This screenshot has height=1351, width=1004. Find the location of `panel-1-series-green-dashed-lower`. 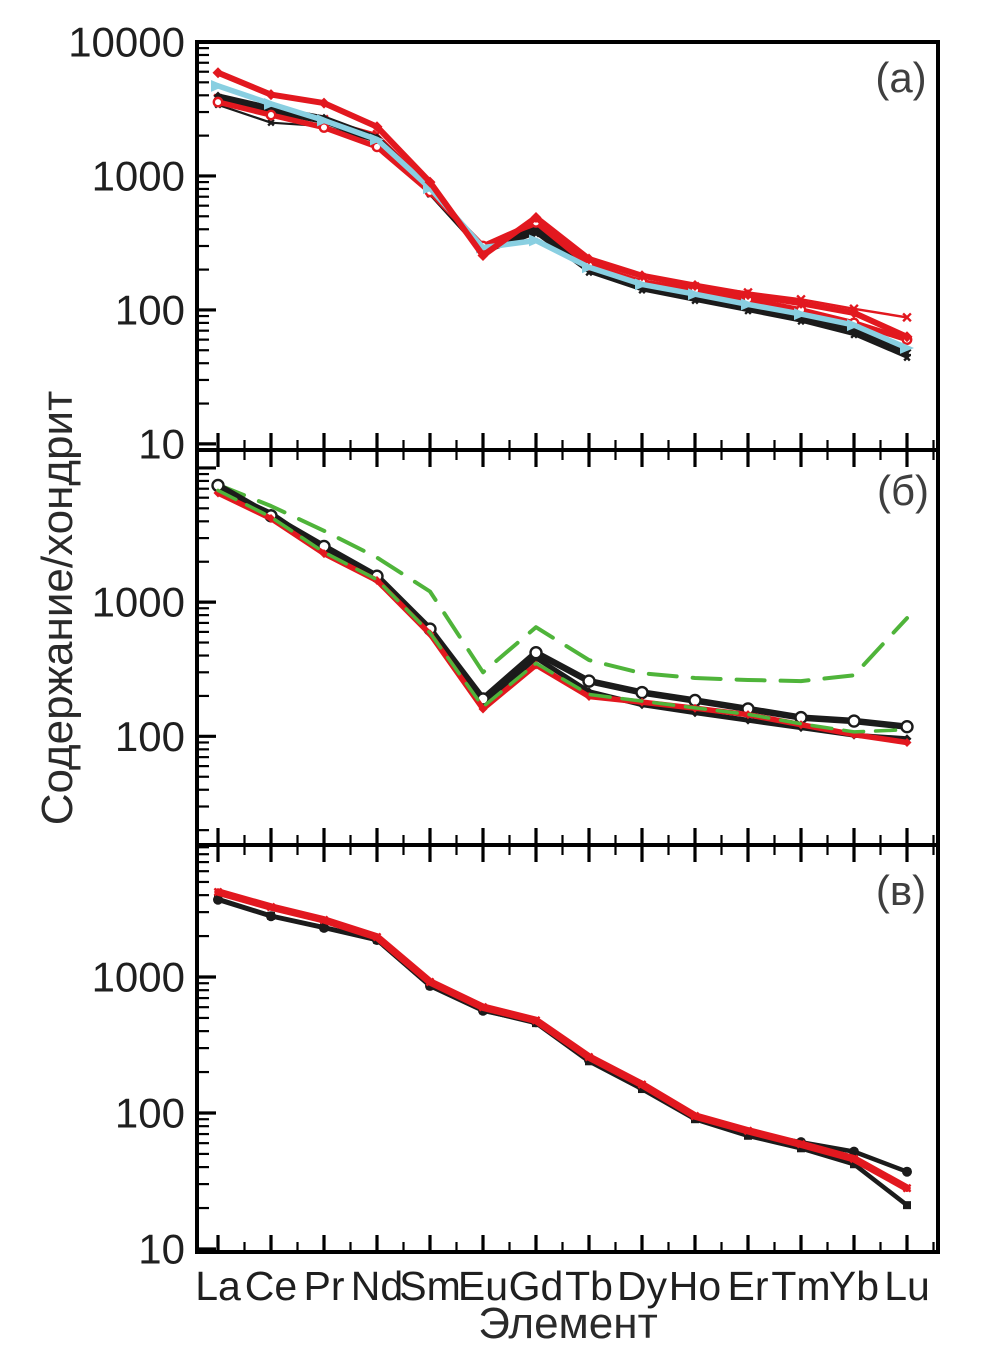

panel-1-series-green-dashed-lower is located at coordinates (562, 611).